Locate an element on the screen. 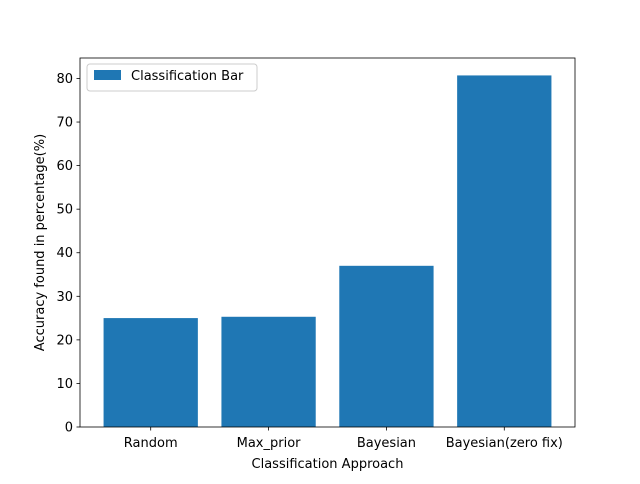  y-tick-label: 70 is located at coordinates (64, 123).